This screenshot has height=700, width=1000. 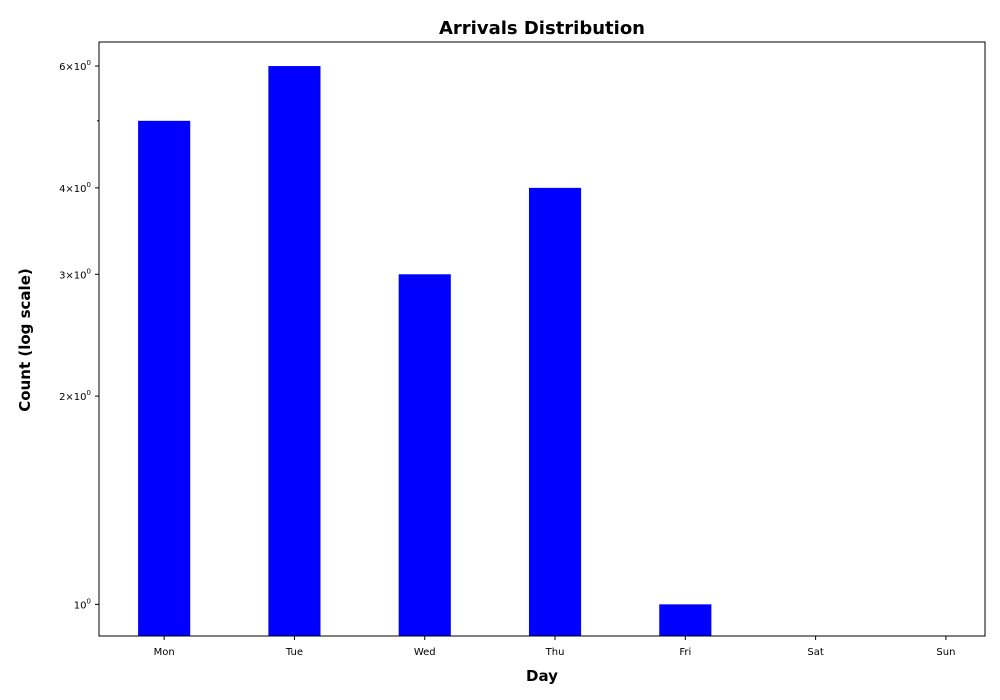 I want to click on y-axis-label: Count (log scale), so click(x=25, y=339).